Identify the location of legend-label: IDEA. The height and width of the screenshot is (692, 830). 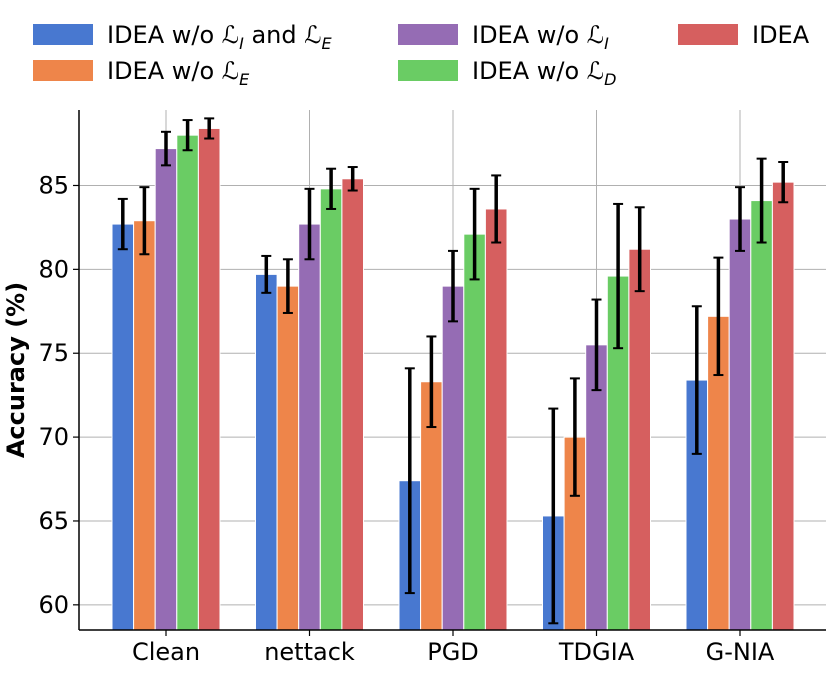
(781, 35).